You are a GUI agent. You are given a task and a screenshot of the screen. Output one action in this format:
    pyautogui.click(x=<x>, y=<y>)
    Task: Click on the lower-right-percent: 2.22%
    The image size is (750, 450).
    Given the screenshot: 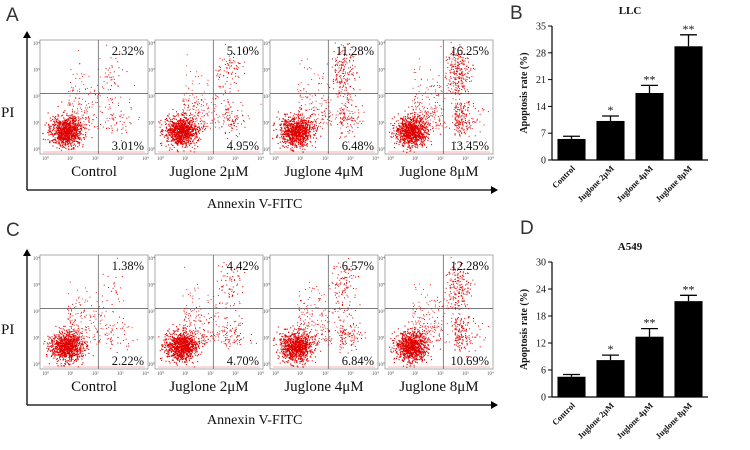 What is the action you would take?
    pyautogui.click(x=128, y=361)
    